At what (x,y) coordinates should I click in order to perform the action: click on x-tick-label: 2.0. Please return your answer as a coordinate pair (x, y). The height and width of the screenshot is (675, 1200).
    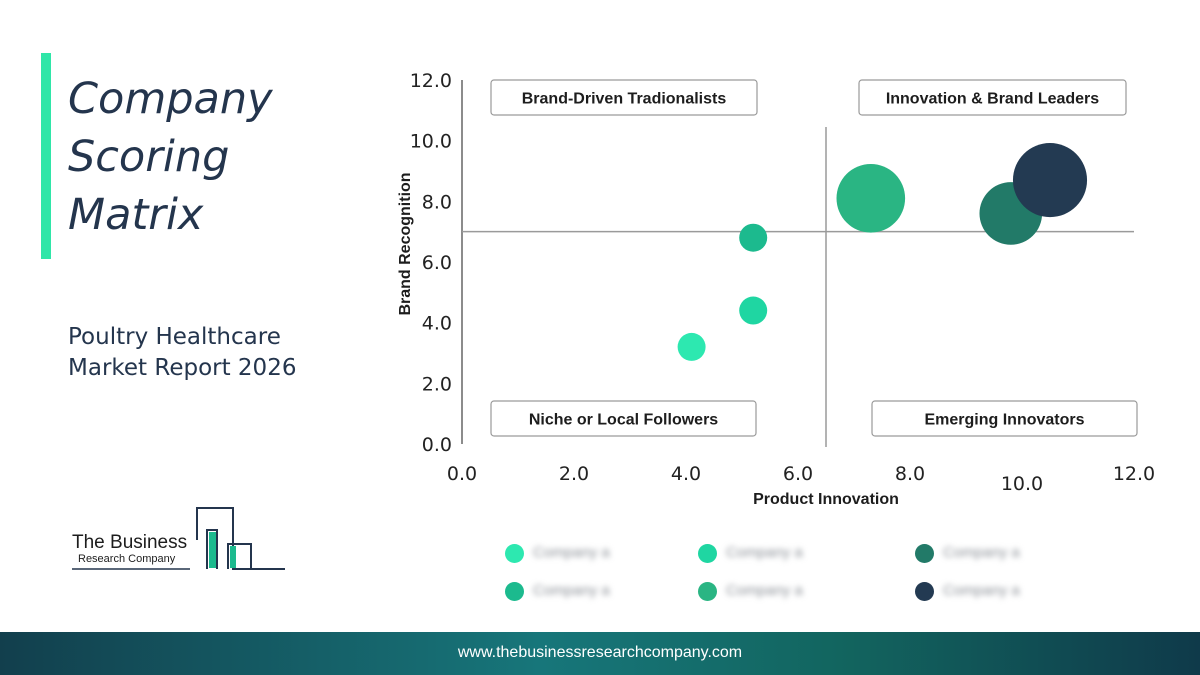
    Looking at the image, I should click on (574, 474).